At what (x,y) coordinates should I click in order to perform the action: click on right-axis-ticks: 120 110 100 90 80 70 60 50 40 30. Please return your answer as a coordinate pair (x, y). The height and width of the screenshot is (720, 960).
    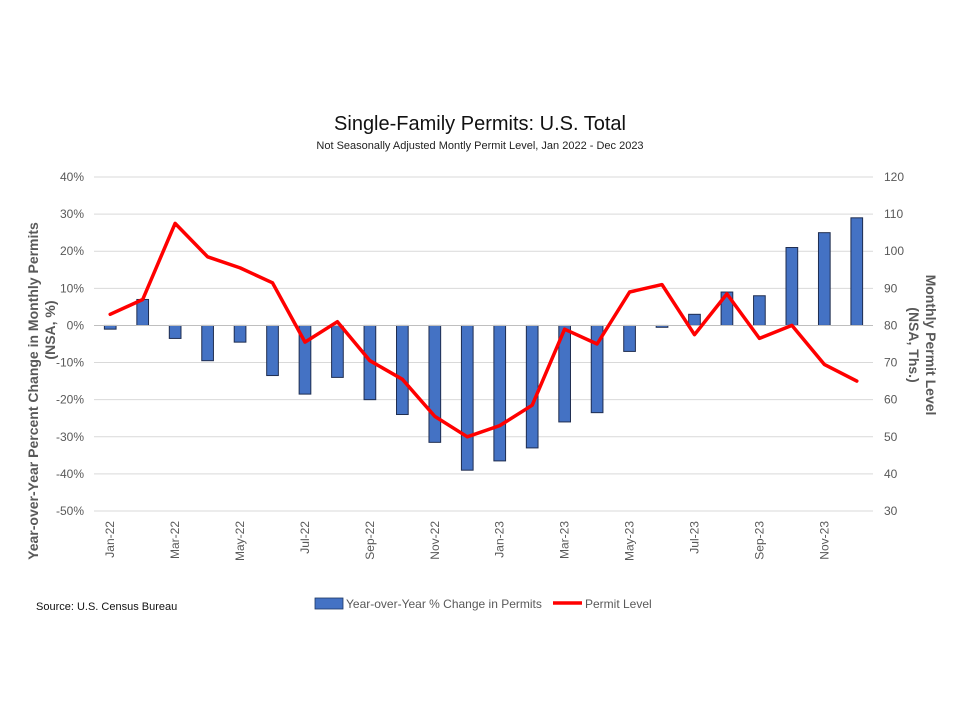
    Looking at the image, I should click on (894, 344).